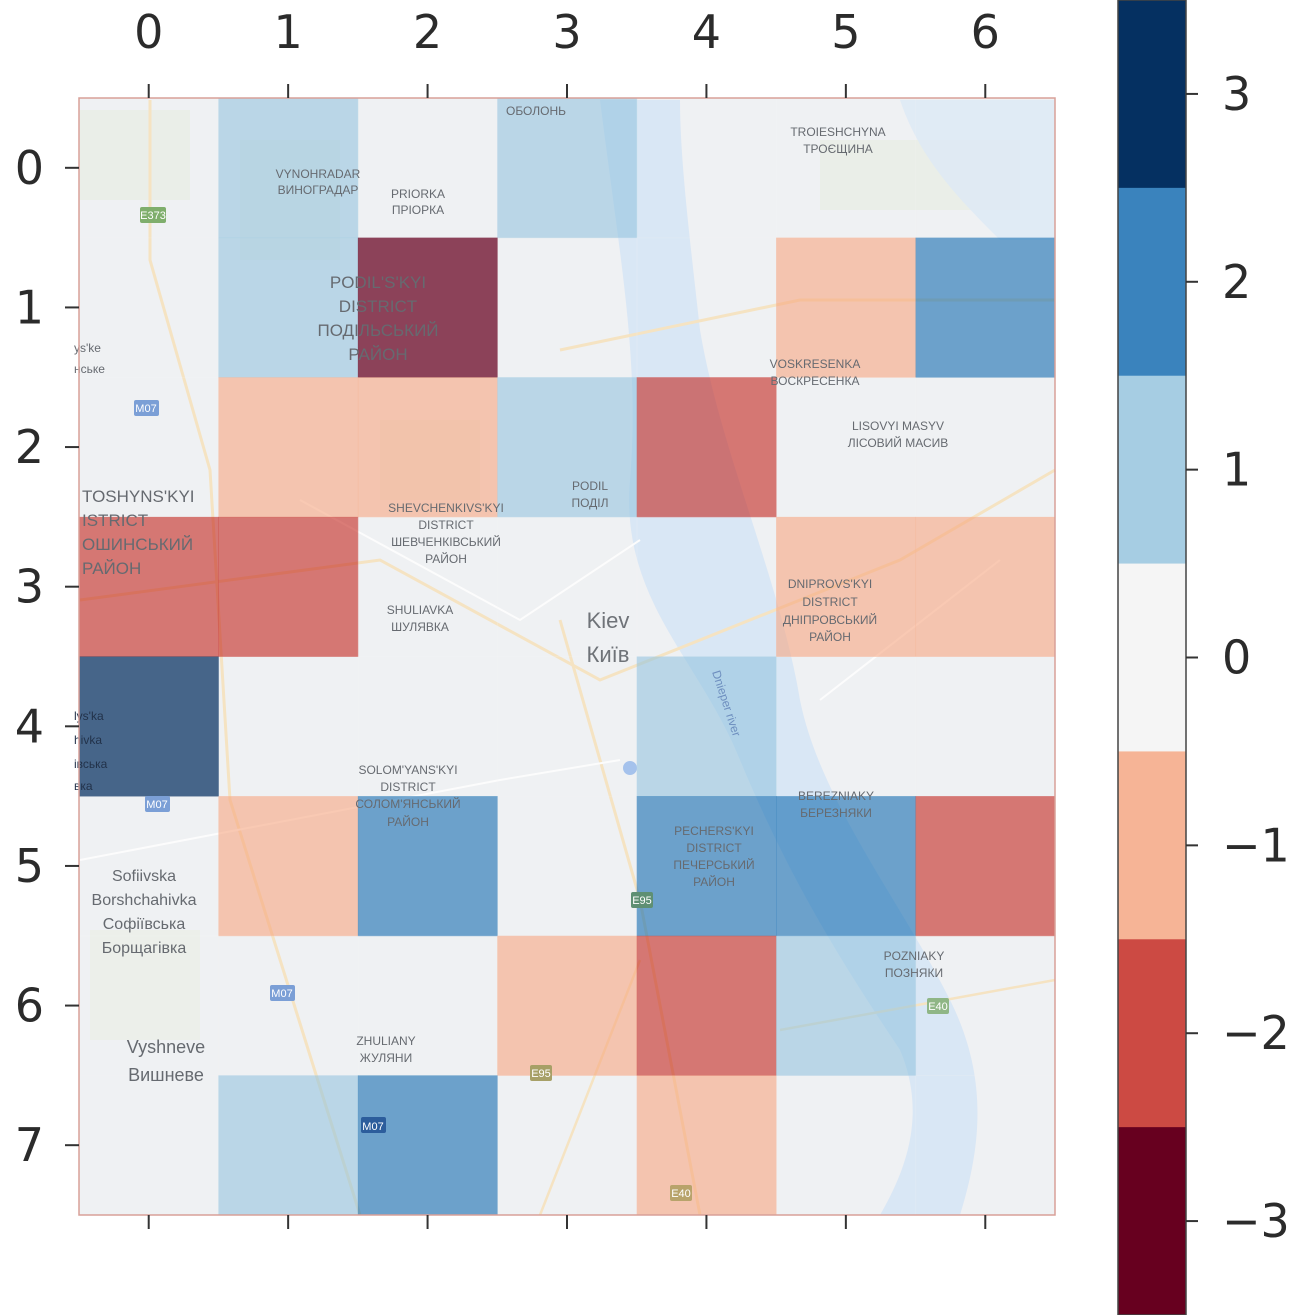 The width and height of the screenshot is (1300, 1315). Describe the element at coordinates (446, 541) in the screenshot. I see `map-label: ШЕВЧЕНКІВСЬКИЙ` at that location.